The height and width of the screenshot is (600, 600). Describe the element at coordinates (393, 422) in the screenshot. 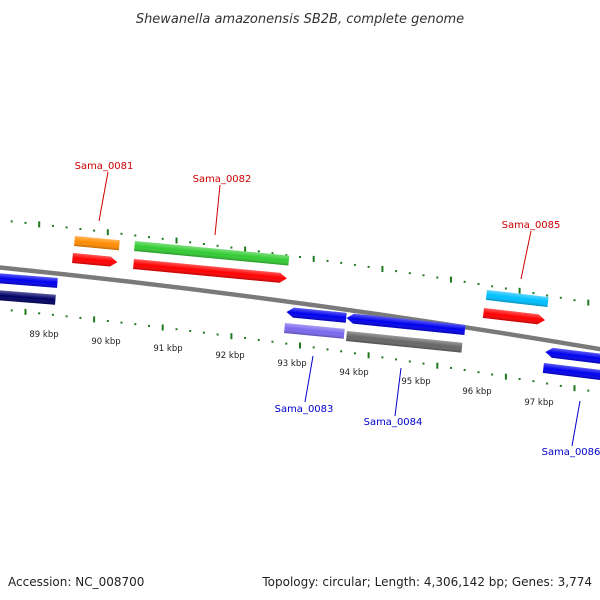

I see `gene-label-sama-0084: Sama_0084` at that location.